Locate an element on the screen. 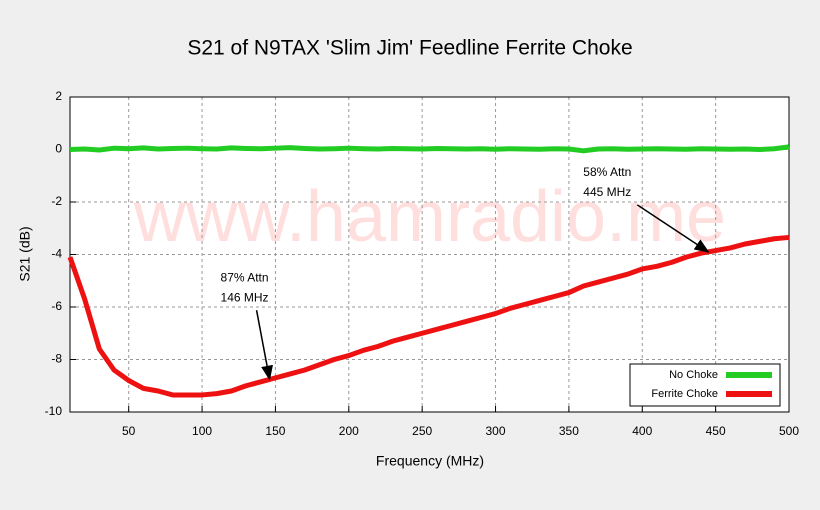 The height and width of the screenshot is (510, 820). x-tick-label: 400 is located at coordinates (642, 431).